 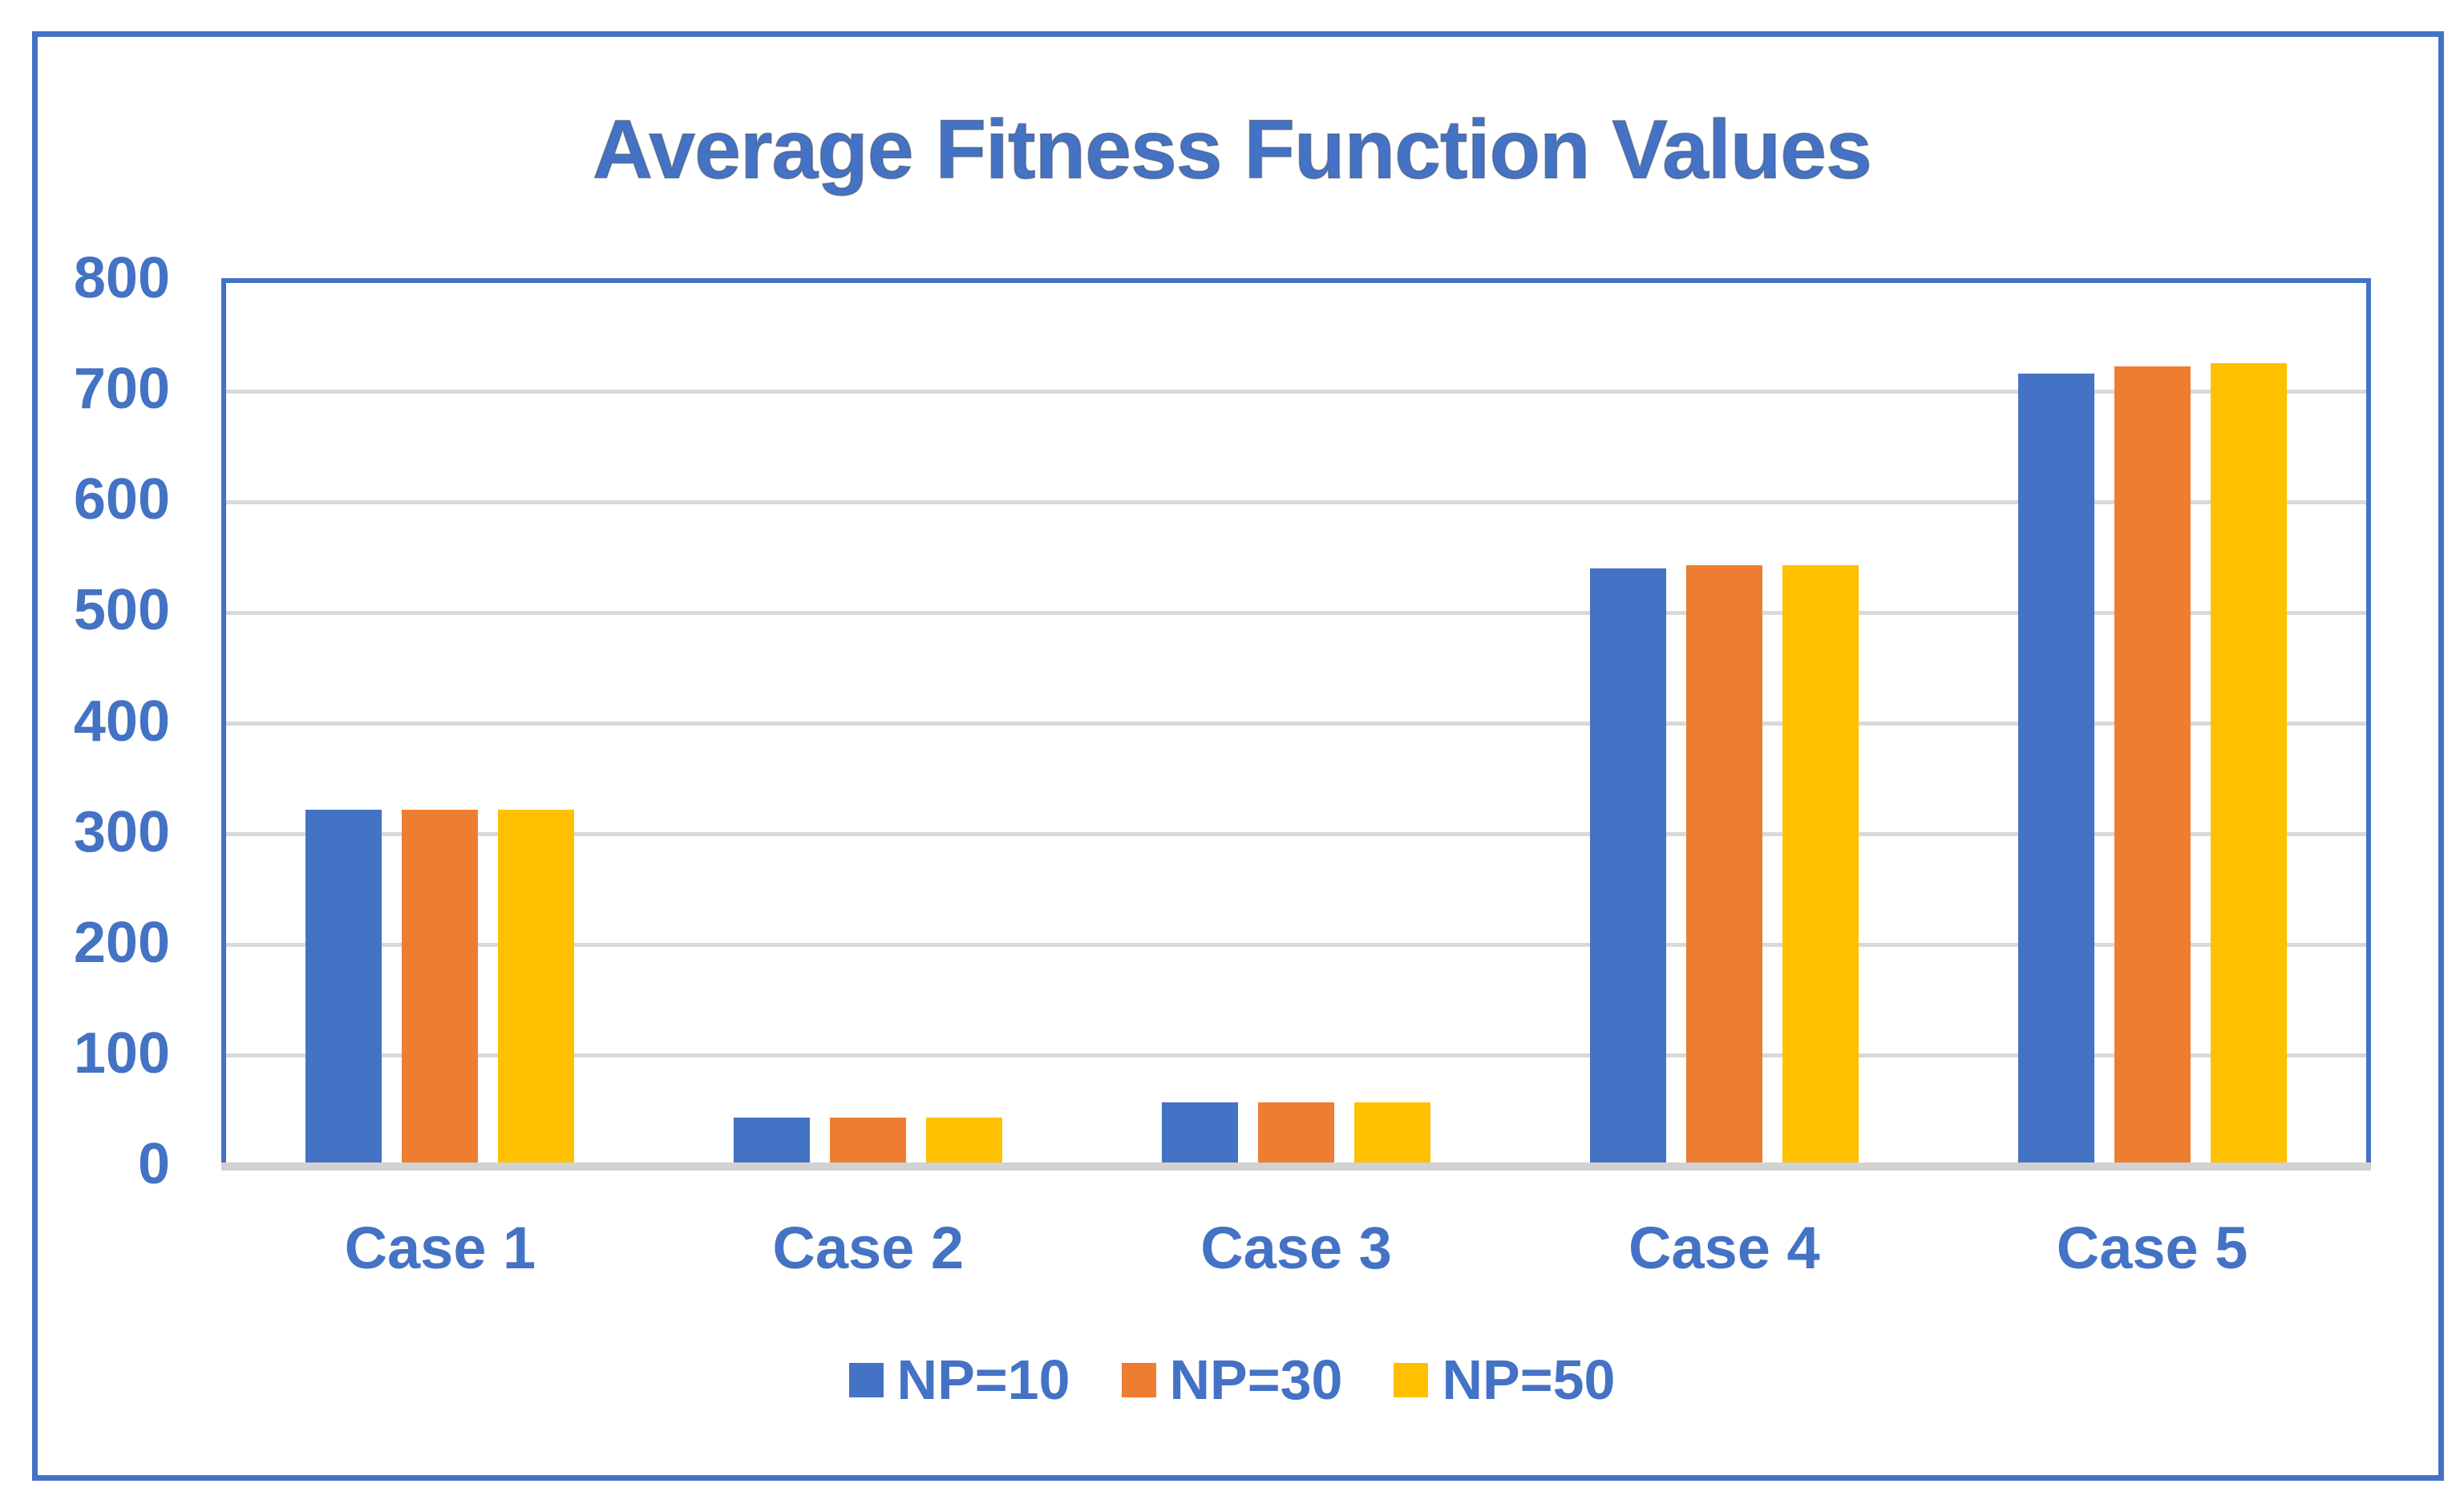 I want to click on bar-NP=30-case-3, so click(x=1296, y=1133).